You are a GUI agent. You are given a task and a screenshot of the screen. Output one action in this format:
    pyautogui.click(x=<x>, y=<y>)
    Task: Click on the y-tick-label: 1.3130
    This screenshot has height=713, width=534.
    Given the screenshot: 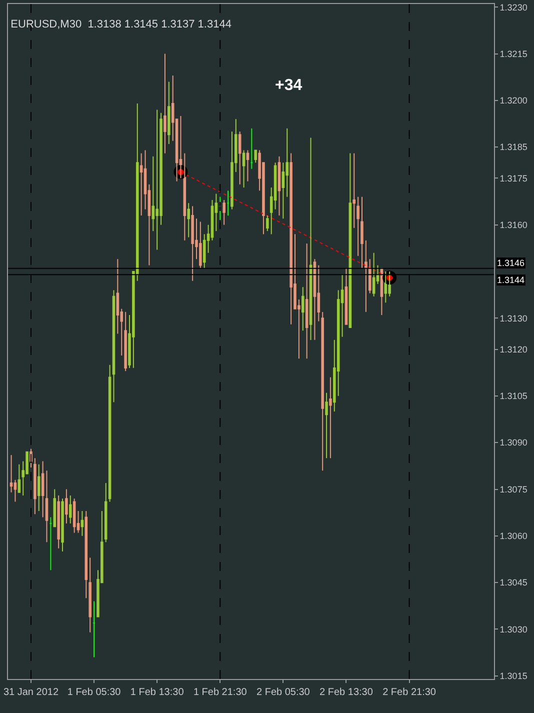 What is the action you would take?
    pyautogui.click(x=514, y=318)
    